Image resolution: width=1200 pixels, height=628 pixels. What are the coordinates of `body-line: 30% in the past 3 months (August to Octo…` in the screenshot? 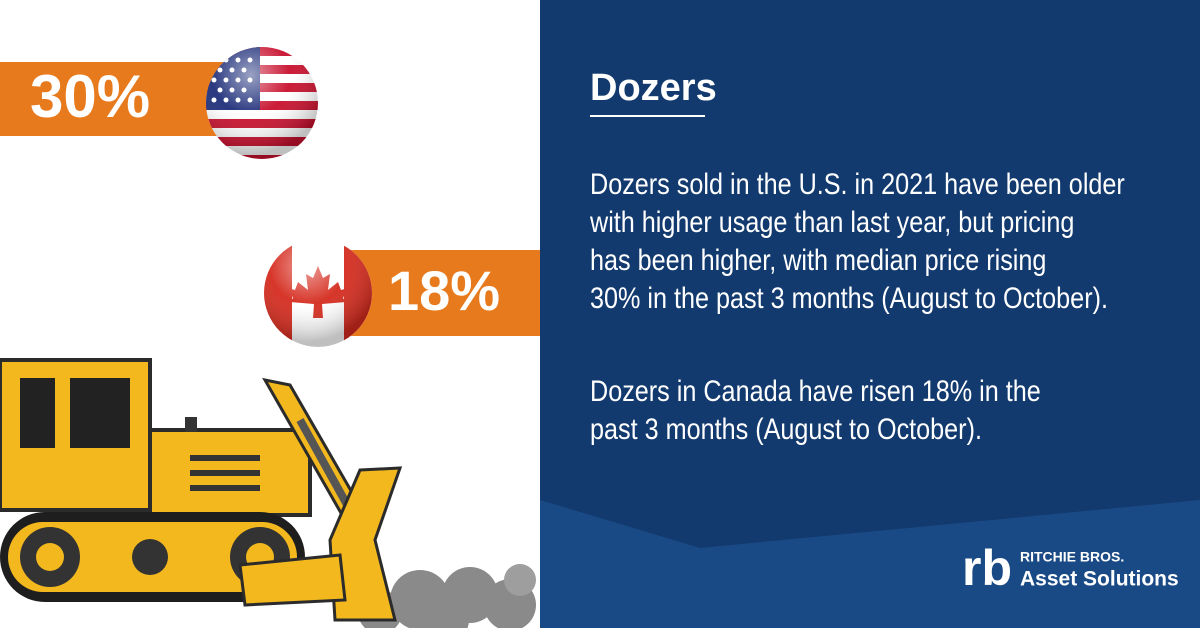 It's located at (849, 298).